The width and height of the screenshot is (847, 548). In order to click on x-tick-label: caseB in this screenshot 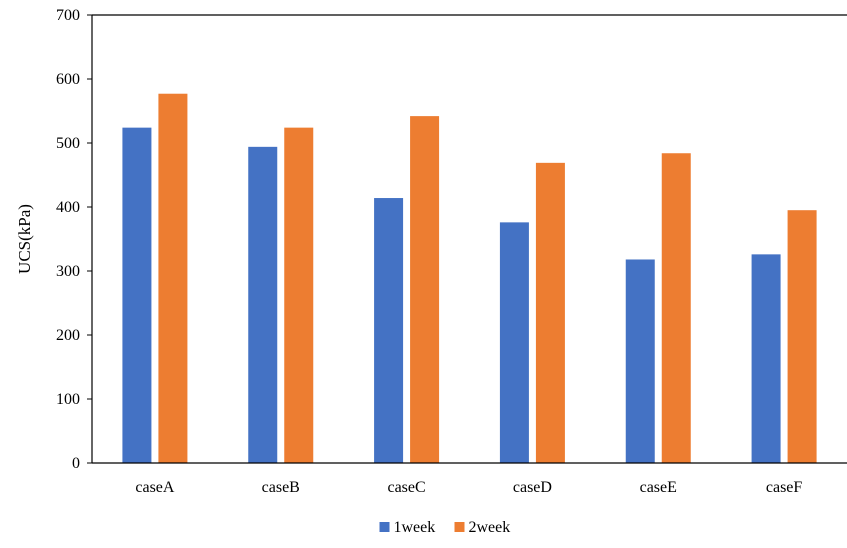, I will do `click(281, 487)`.